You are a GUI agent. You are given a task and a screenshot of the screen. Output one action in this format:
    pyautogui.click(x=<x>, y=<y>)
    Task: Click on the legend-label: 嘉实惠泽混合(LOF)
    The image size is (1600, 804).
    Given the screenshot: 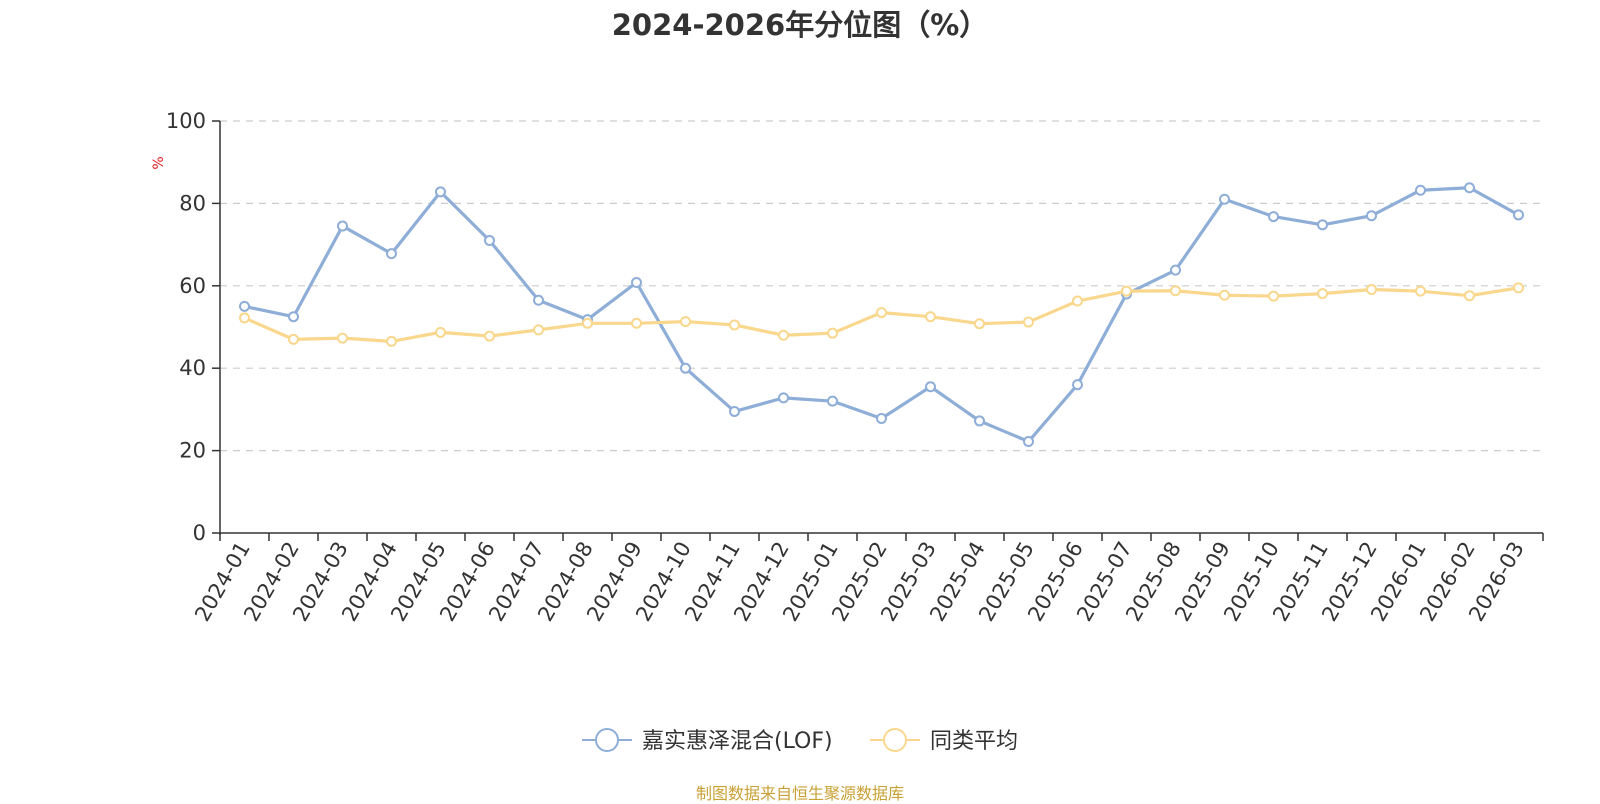 What is the action you would take?
    pyautogui.click(x=737, y=741)
    